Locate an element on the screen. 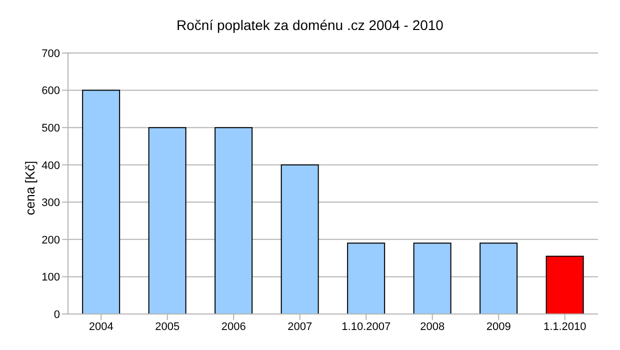  y-tick-label: 100 is located at coordinates (51, 278).